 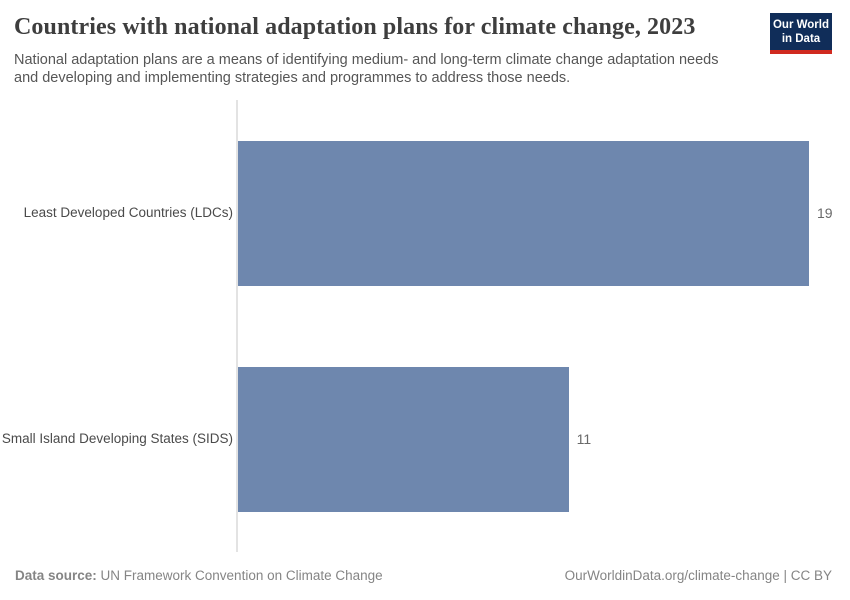 What do you see at coordinates (825, 213) in the screenshot?
I see `value-label-ldcs: 19` at bounding box center [825, 213].